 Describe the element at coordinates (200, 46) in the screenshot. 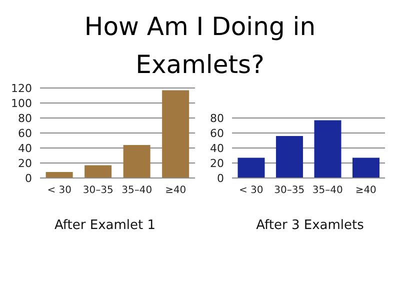

I see `chart-title: How Am I Doing in Examlets?` at that location.